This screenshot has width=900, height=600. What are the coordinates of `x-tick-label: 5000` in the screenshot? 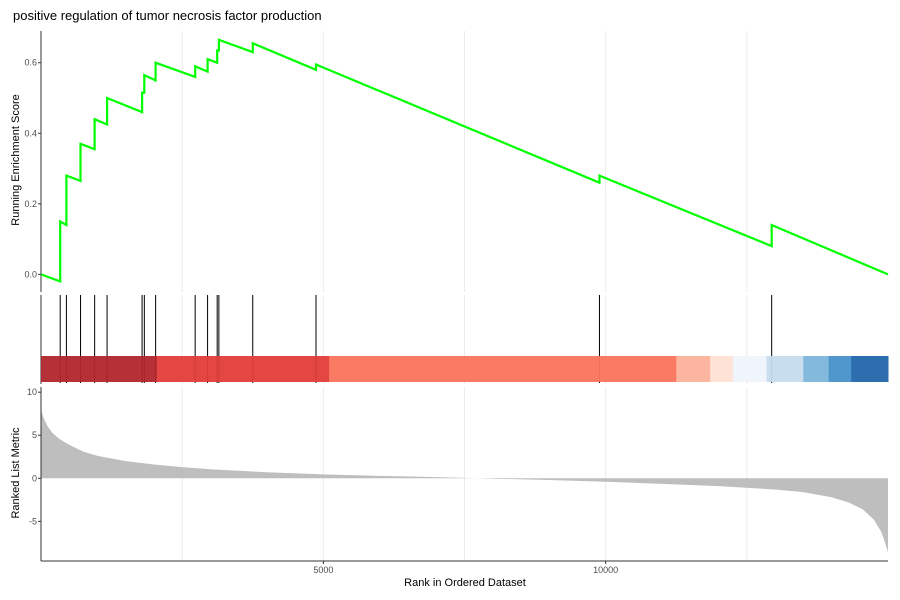 It's located at (323, 570).